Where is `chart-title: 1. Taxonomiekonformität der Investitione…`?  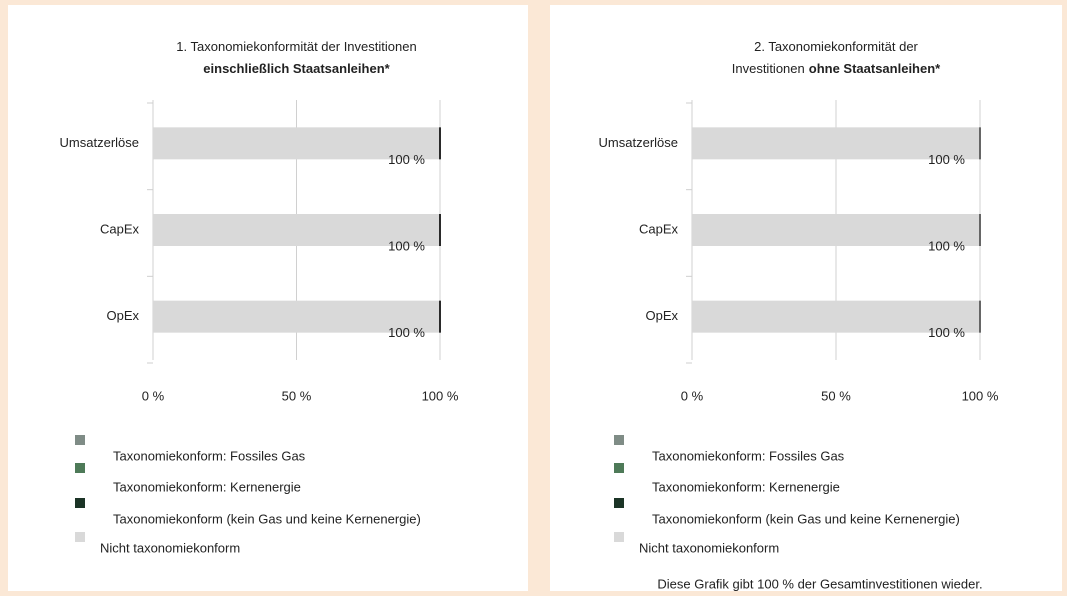
chart-title: 1. Taxonomiekonformität der Investitione… is located at coordinates (296, 46).